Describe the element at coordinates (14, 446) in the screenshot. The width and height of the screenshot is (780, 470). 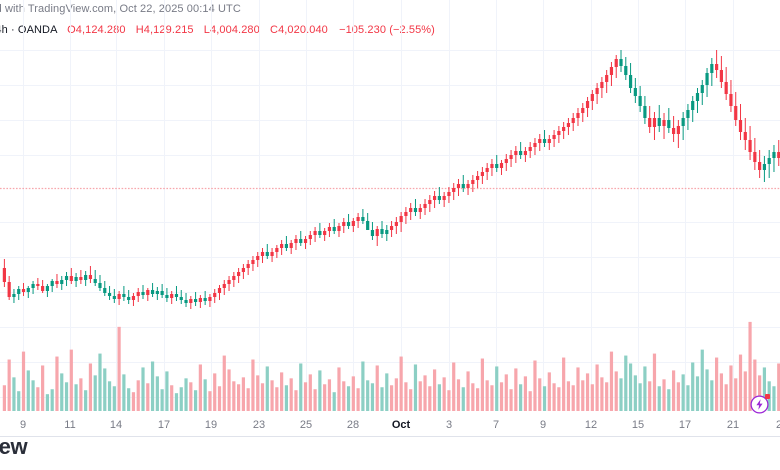
I see `tradingview-watermark: gView` at that location.